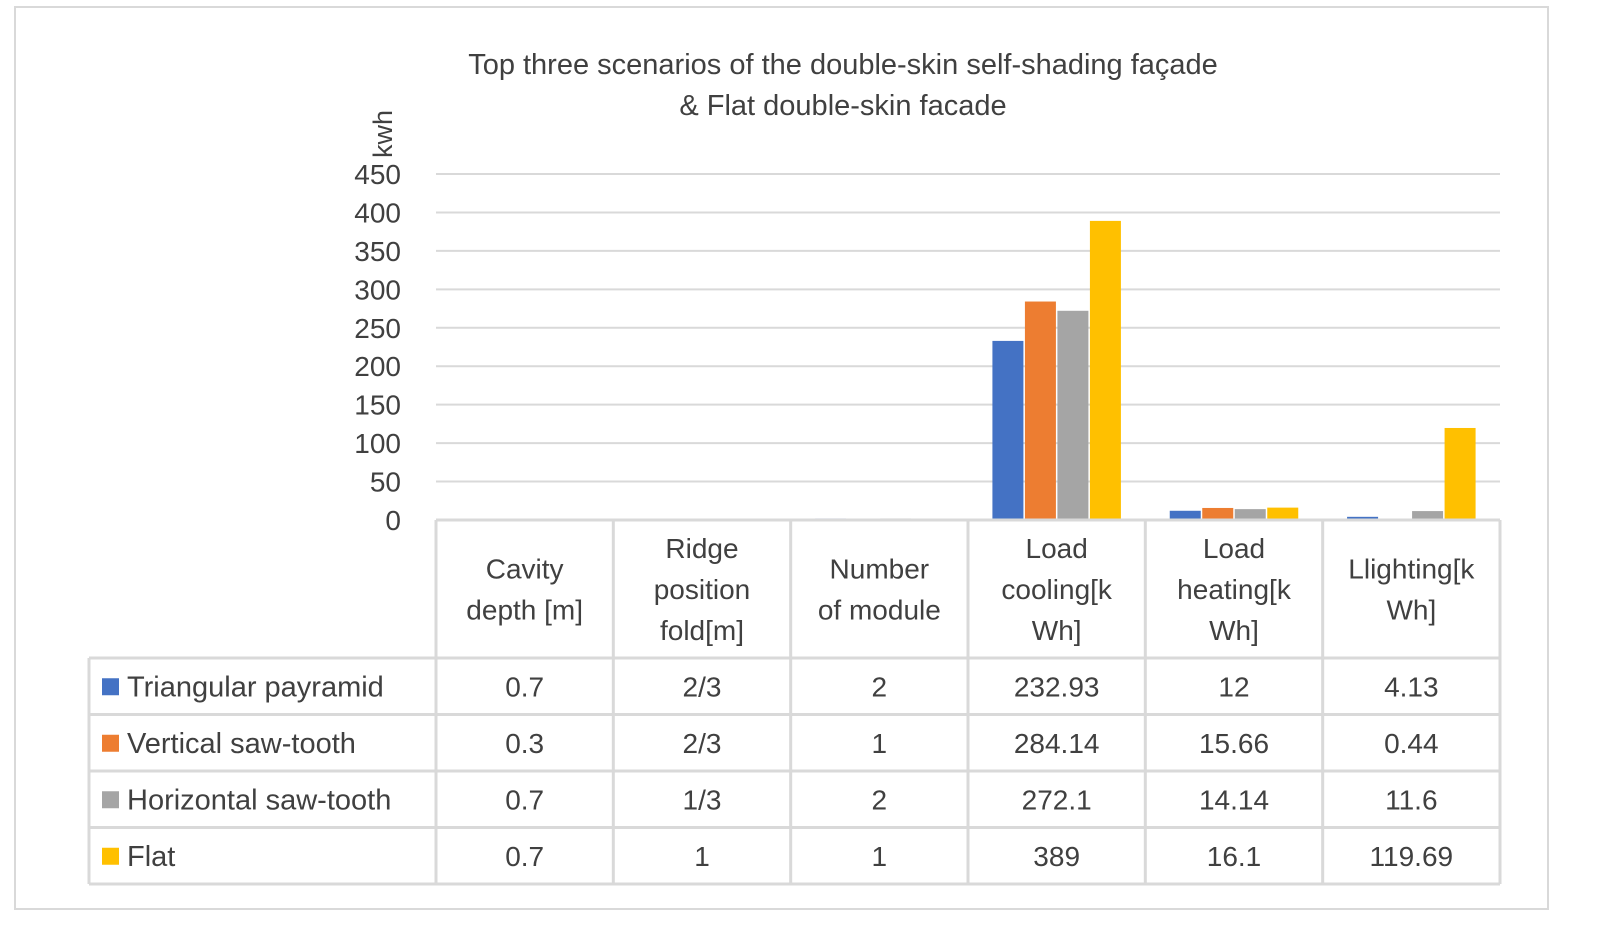 This screenshot has width=1600, height=935. Describe the element at coordinates (1234, 743) in the screenshot. I see `data-label: 15.66` at that location.